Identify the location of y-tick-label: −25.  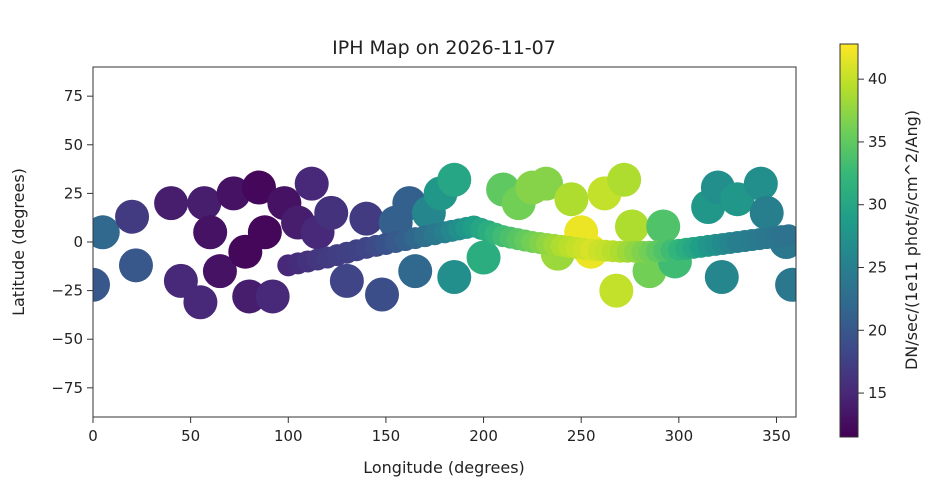
(67, 291).